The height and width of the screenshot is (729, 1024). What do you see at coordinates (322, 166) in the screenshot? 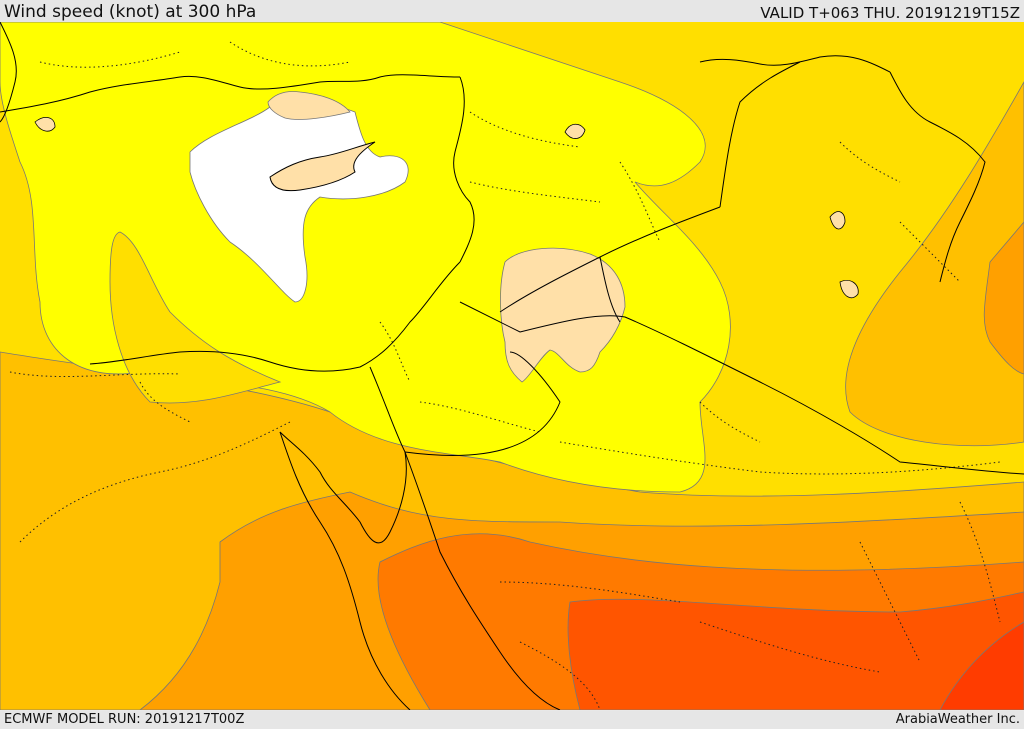
I see `cyprus-island` at bounding box center [322, 166].